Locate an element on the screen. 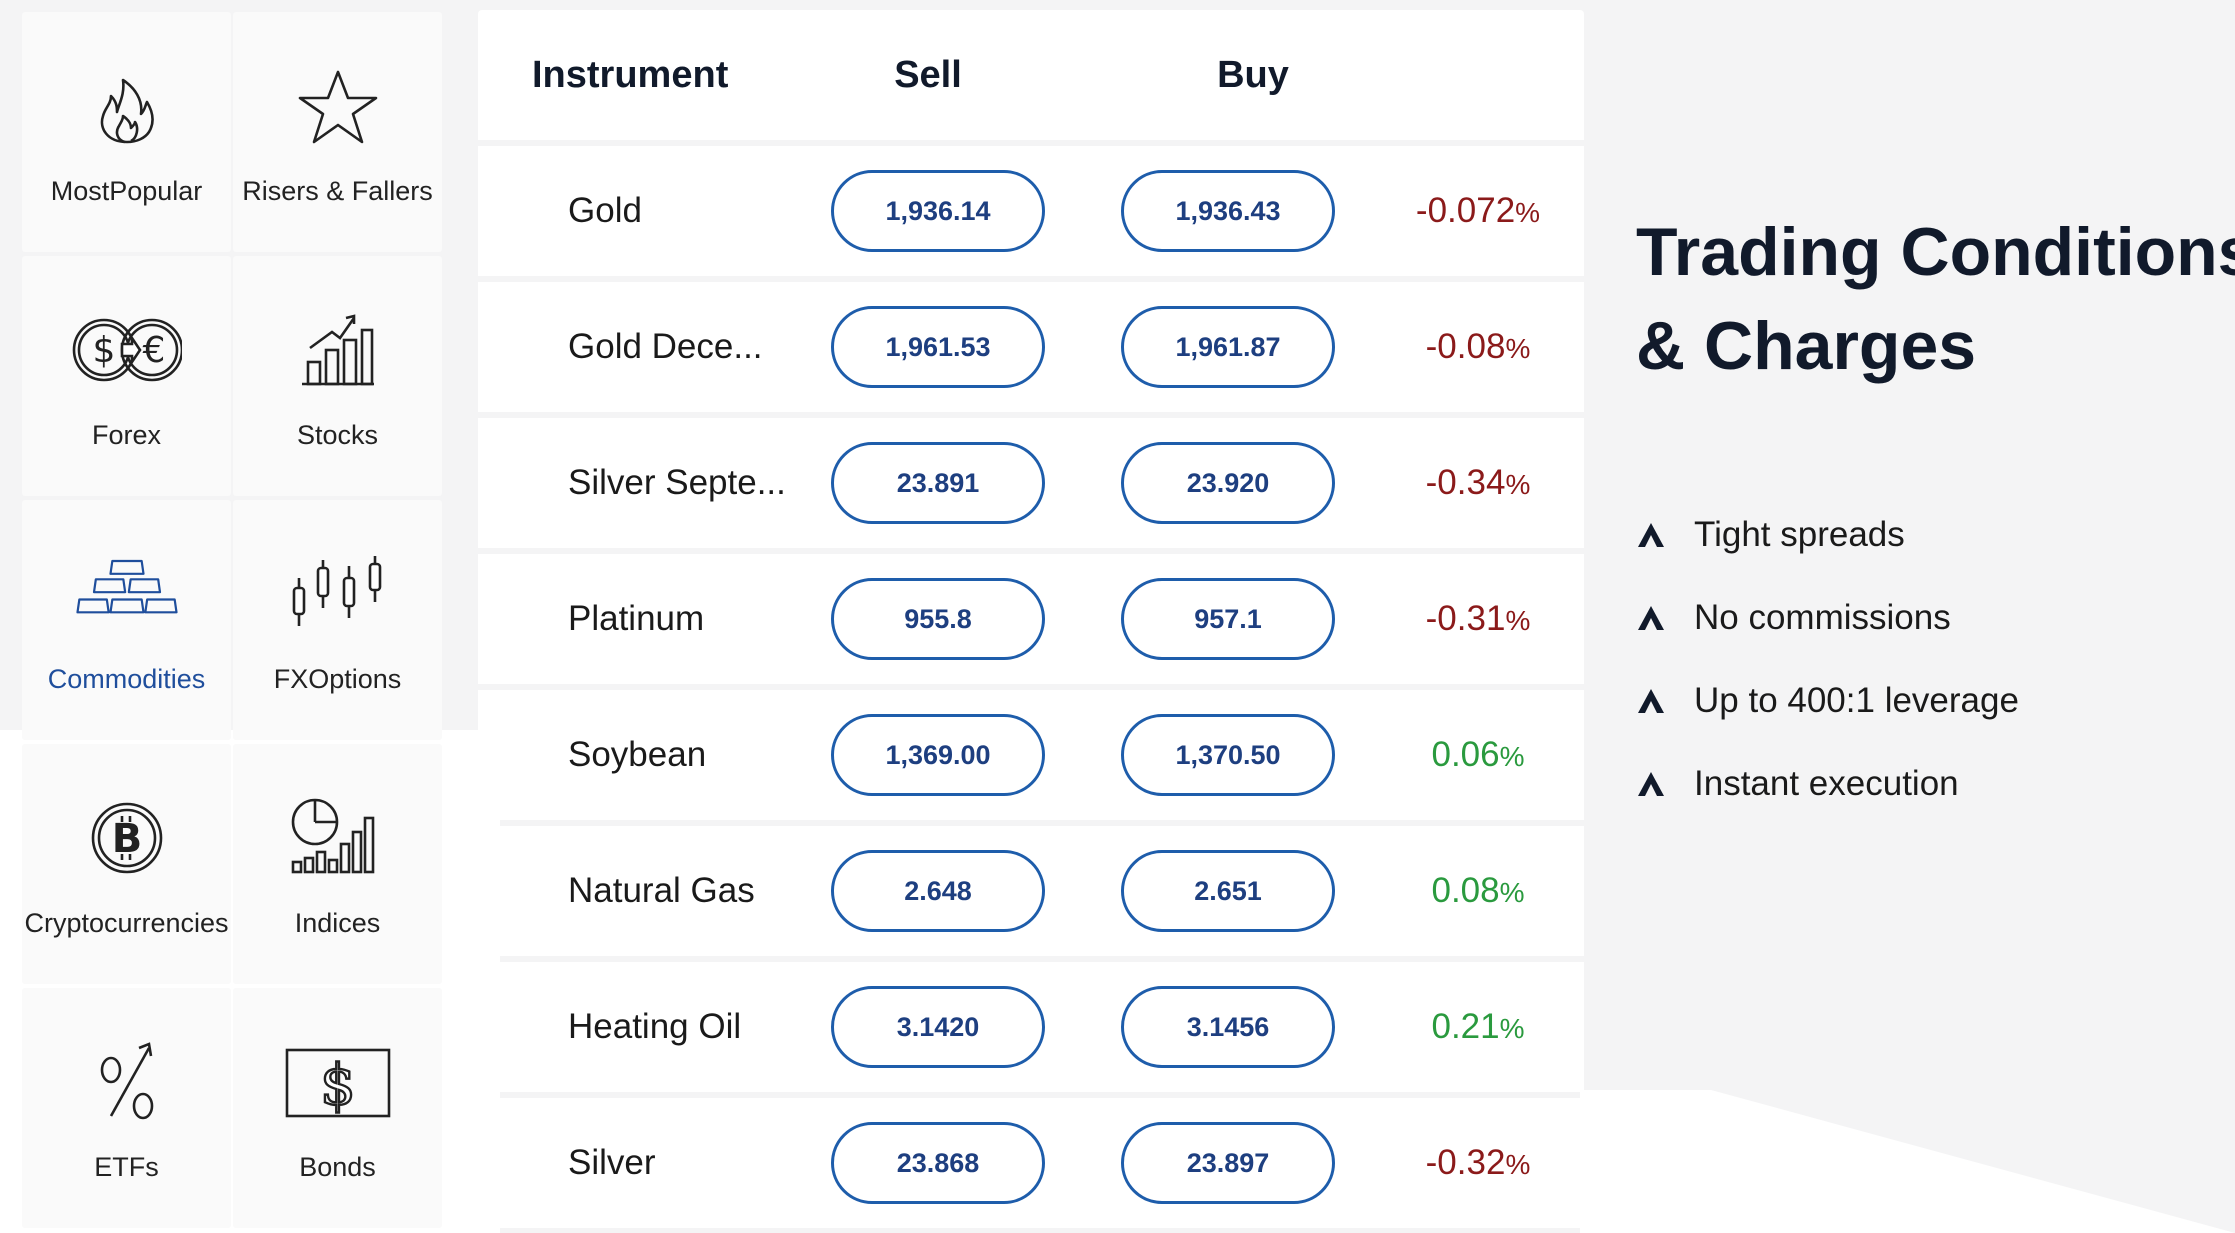 The image size is (2235, 1233). dollar-bill-icon: $ is located at coordinates (338, 1082).